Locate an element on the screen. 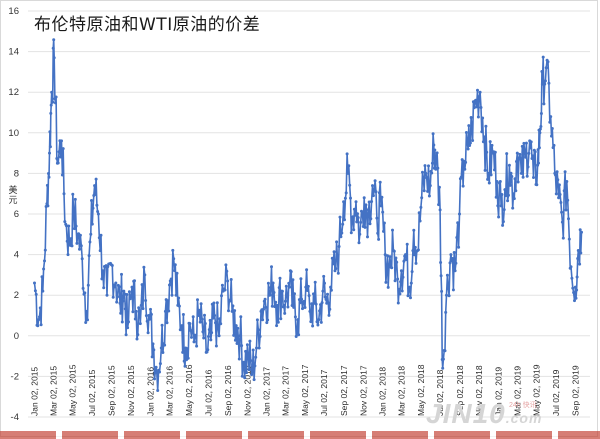 The image size is (600, 439). x-tick-label: Jul 02, 2018 is located at coordinates (440, 392).